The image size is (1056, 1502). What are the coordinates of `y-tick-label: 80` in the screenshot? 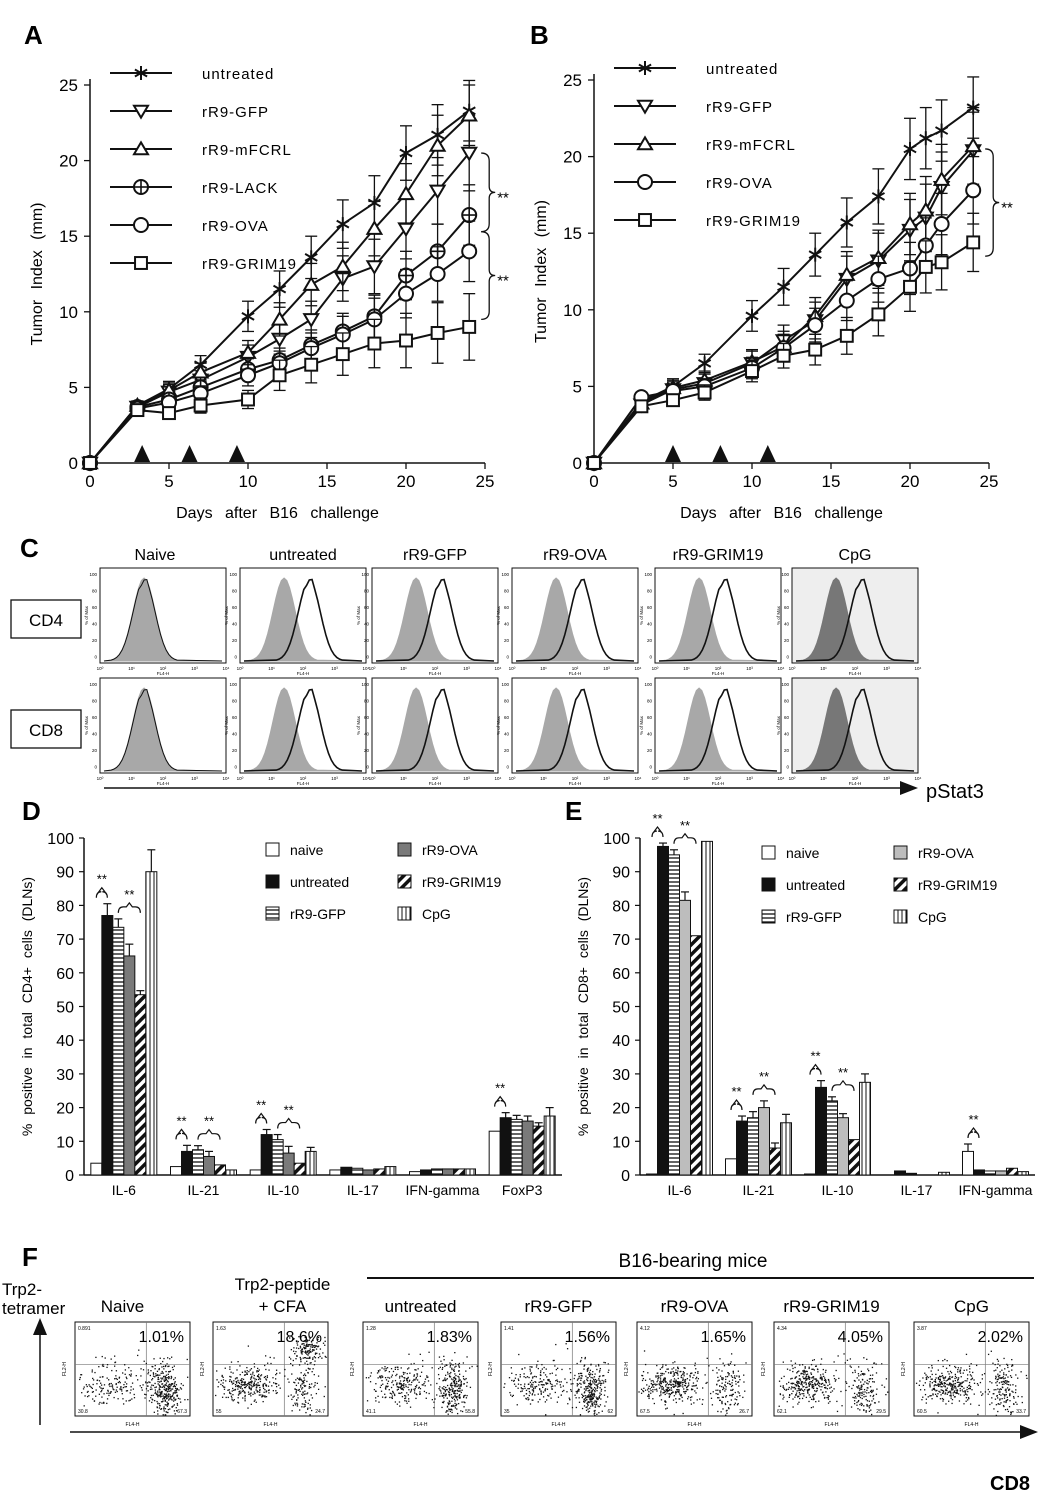 It's located at (621, 906).